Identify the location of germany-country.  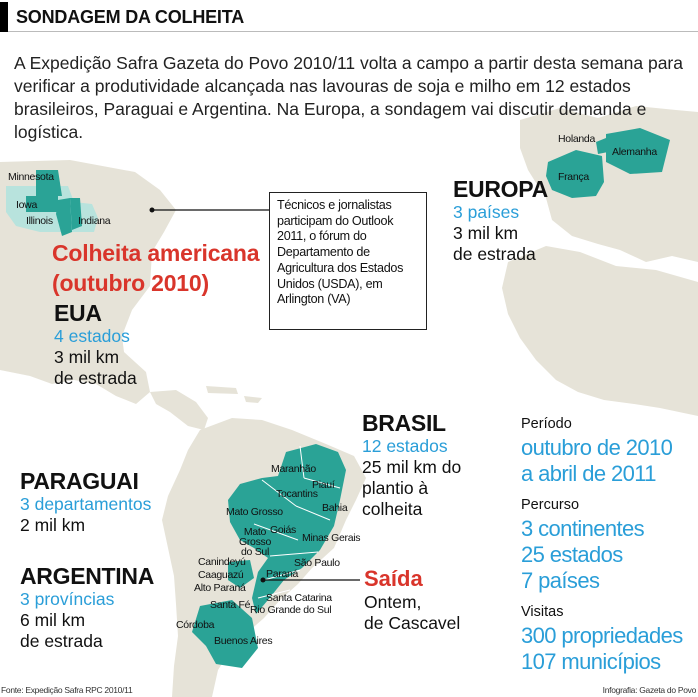
(638, 151).